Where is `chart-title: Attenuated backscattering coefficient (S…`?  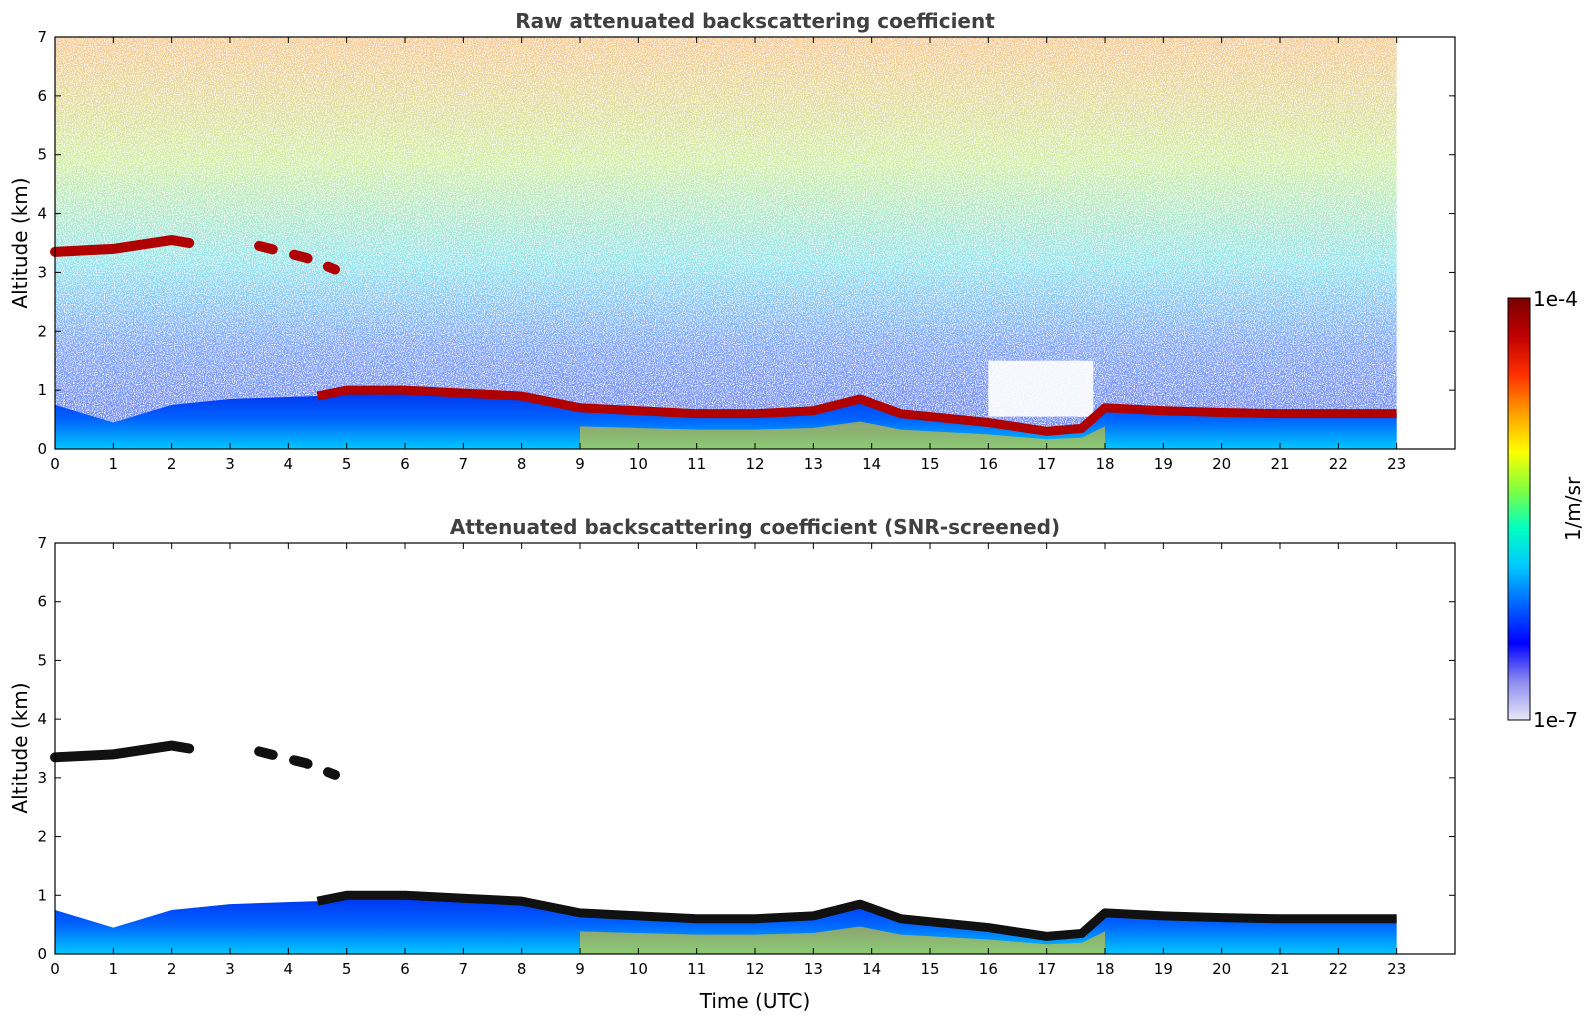
chart-title: Attenuated backscattering coefficient (S… is located at coordinates (755, 527).